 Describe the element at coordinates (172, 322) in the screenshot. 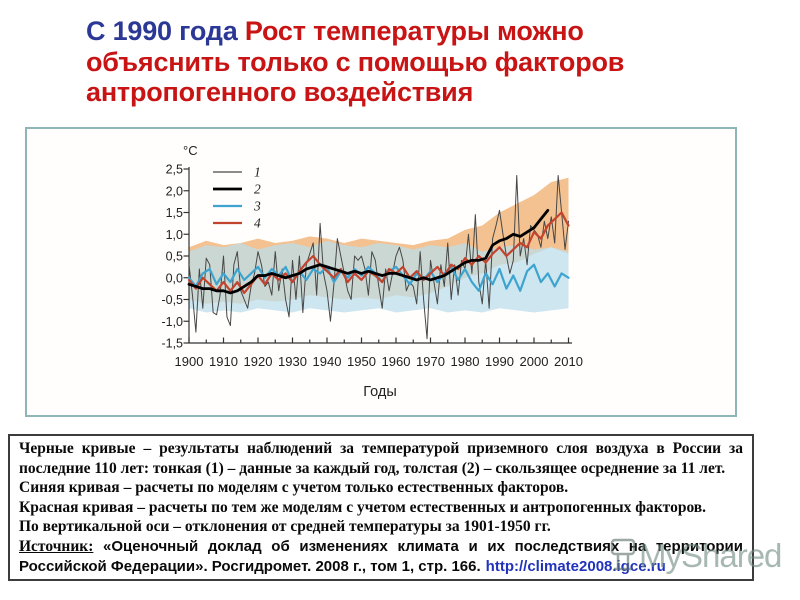

I see `svg-text: -1,0` at that location.